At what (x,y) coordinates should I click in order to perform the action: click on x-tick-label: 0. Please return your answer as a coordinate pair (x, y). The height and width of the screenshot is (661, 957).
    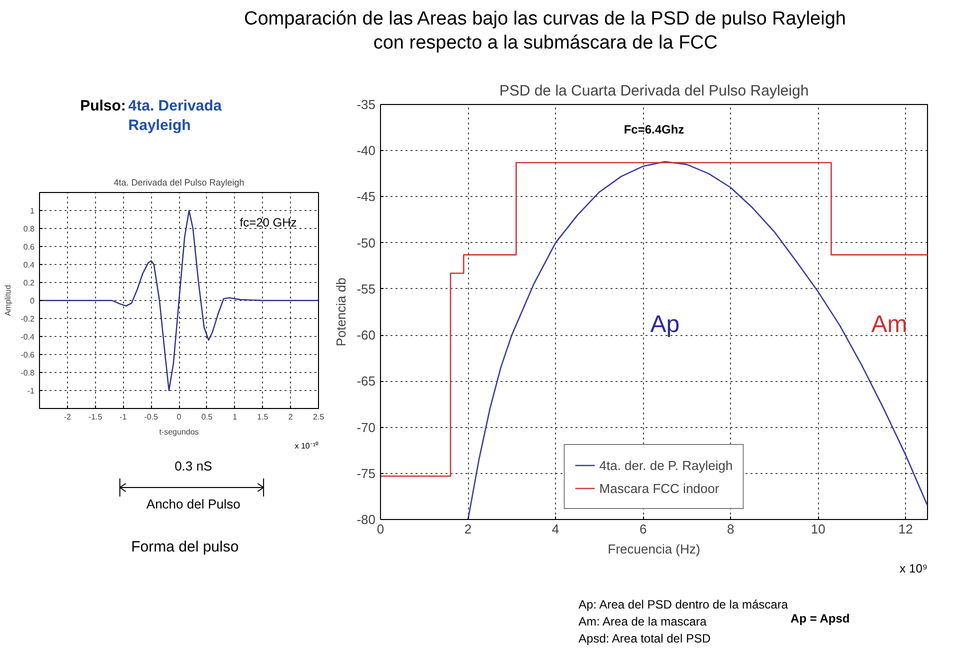
    Looking at the image, I should click on (179, 417).